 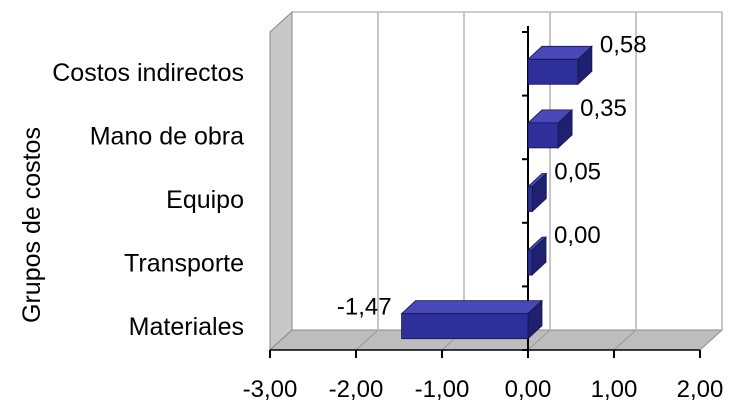 What do you see at coordinates (577, 172) in the screenshot?
I see `data-label: 0,05` at bounding box center [577, 172].